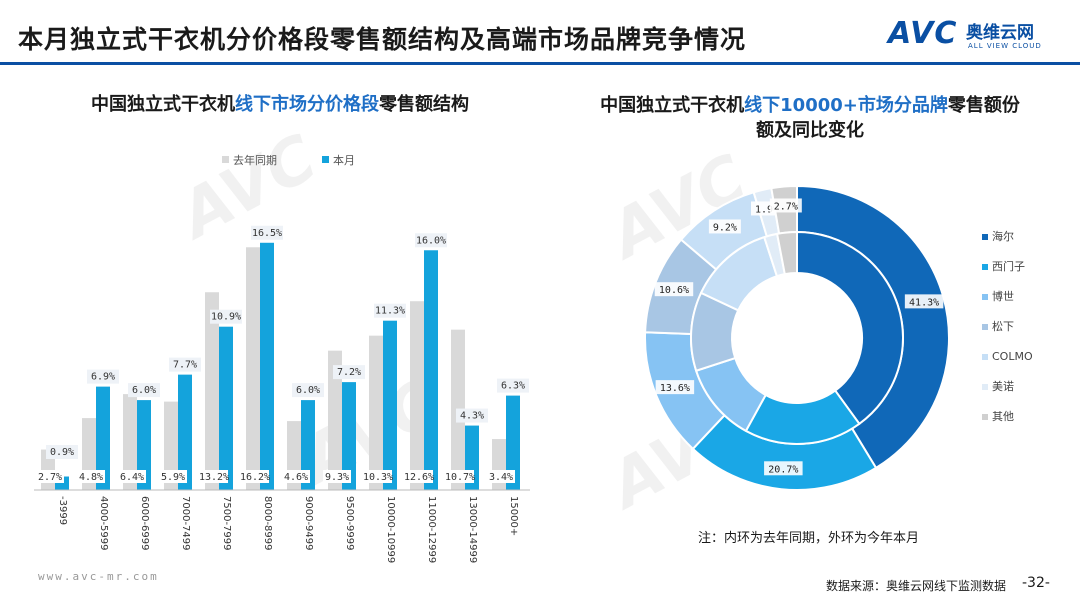  What do you see at coordinates (419, 477) in the screenshot?
I see `data-label-last-year-9: 12.6%` at bounding box center [419, 477].